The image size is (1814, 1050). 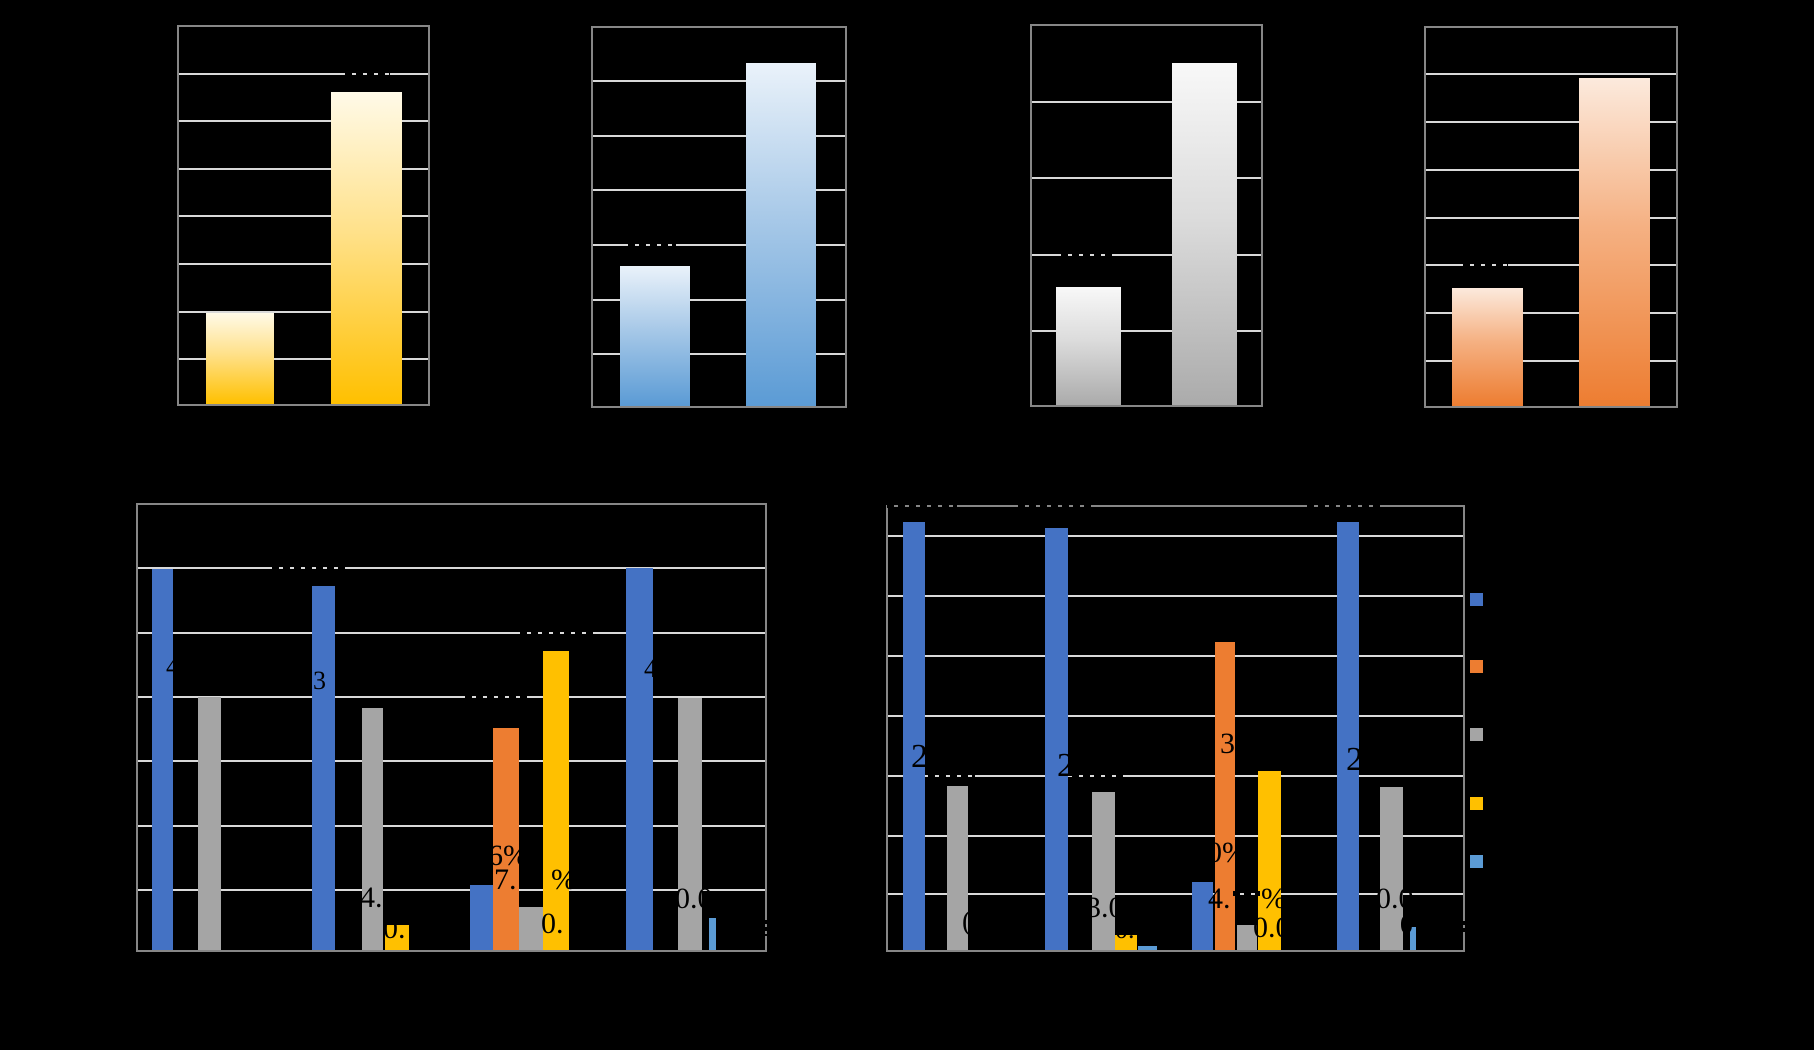 I want to click on data-label-fragment-7: 0., so click(x=552, y=923).